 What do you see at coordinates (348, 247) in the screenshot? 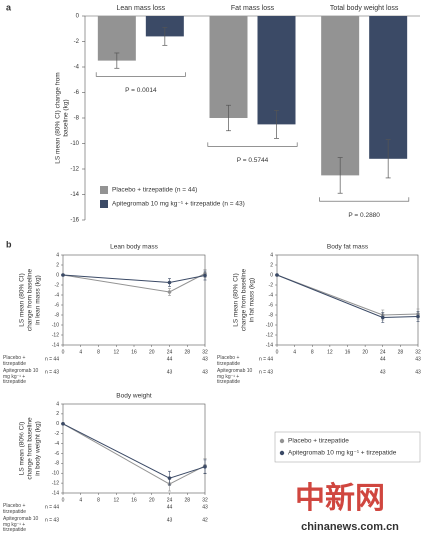
I see `chart-title: Body fat mass` at bounding box center [348, 247].